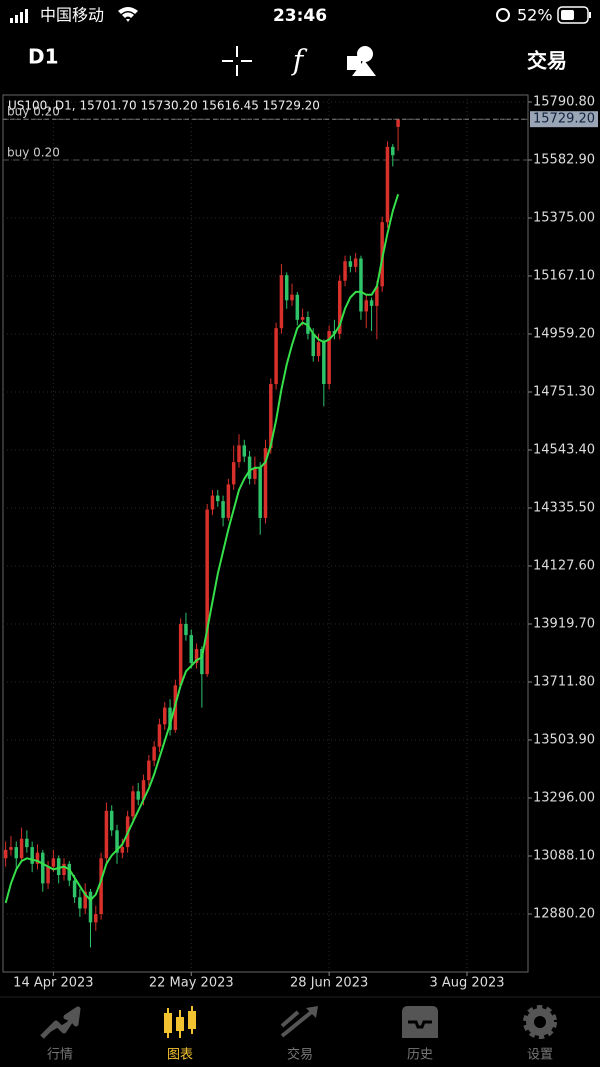 The width and height of the screenshot is (600, 1067). Describe the element at coordinates (564, 856) in the screenshot. I see `y-tick-label: 13088.10` at that location.